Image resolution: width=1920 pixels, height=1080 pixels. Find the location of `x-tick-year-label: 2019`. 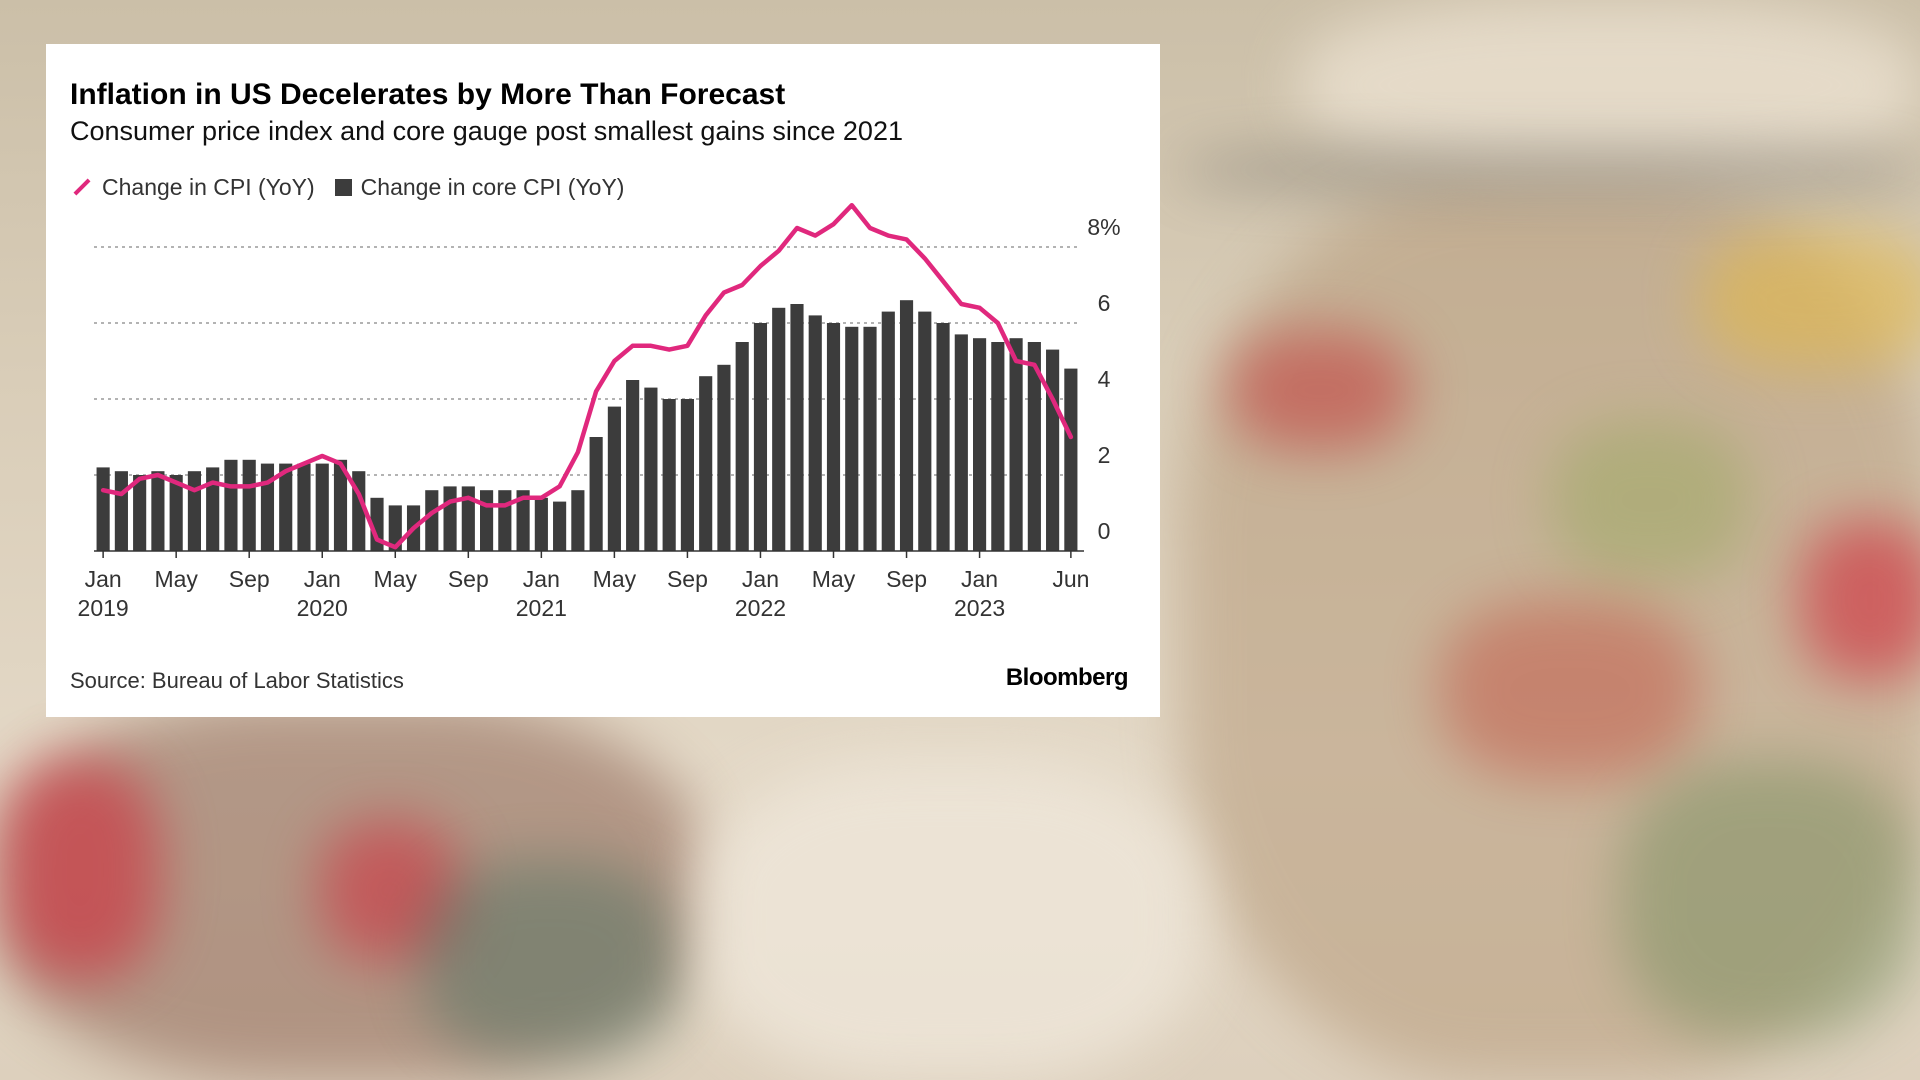

x-tick-year-label: 2019 is located at coordinates (103, 608).